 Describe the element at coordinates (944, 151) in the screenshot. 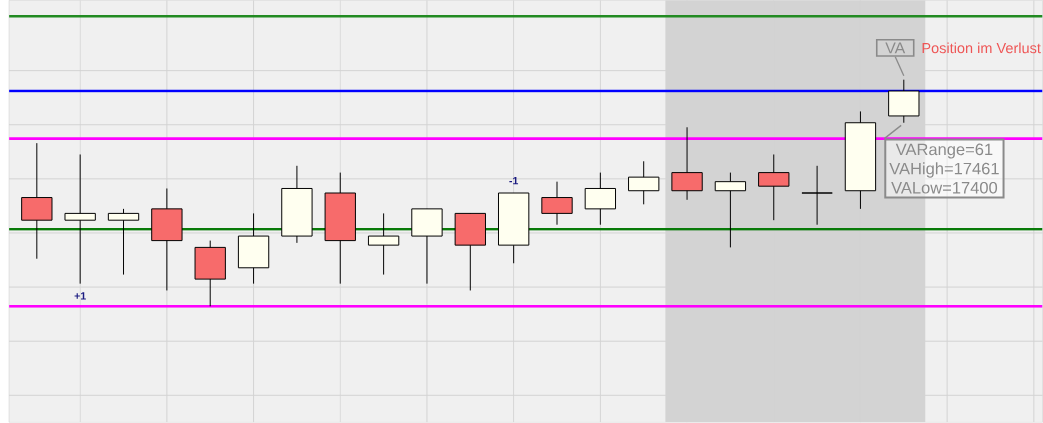

I see `annotation: VARange=61` at that location.